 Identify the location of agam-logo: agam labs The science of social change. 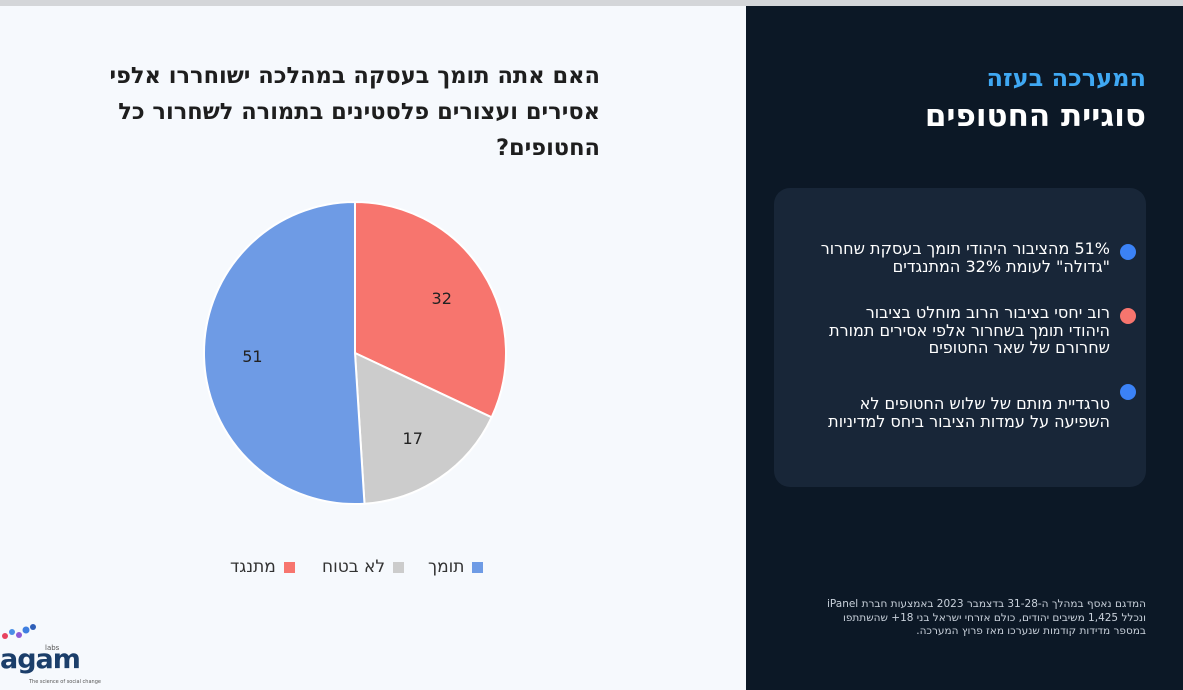
(50, 653).